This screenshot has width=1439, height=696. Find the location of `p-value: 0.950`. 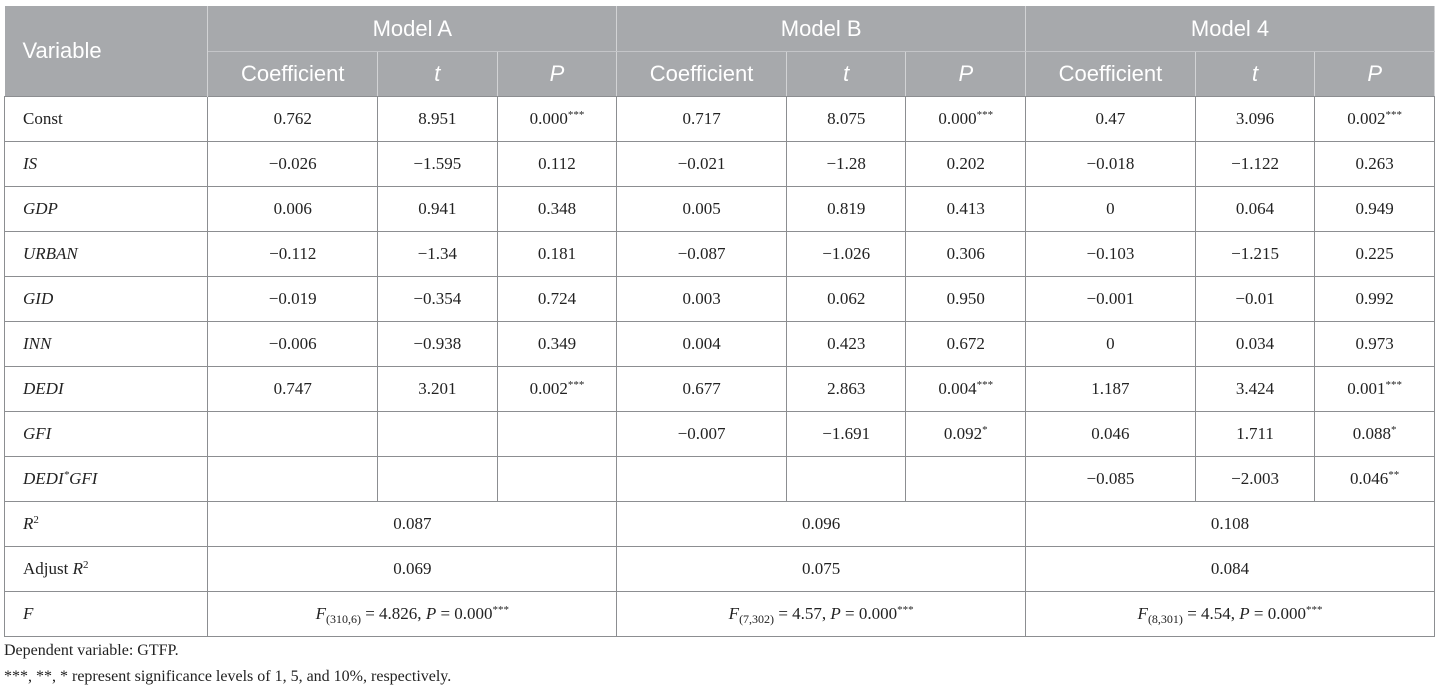

p-value: 0.950 is located at coordinates (965, 298).